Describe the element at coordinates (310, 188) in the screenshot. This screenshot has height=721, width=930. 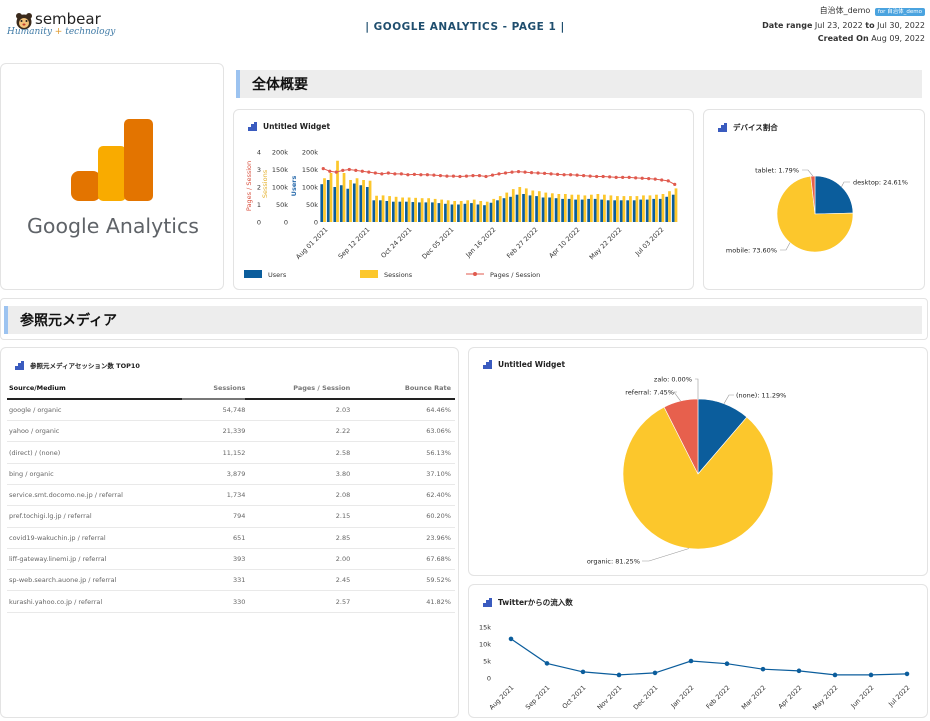
I see `axis-users-tick: 100k` at that location.